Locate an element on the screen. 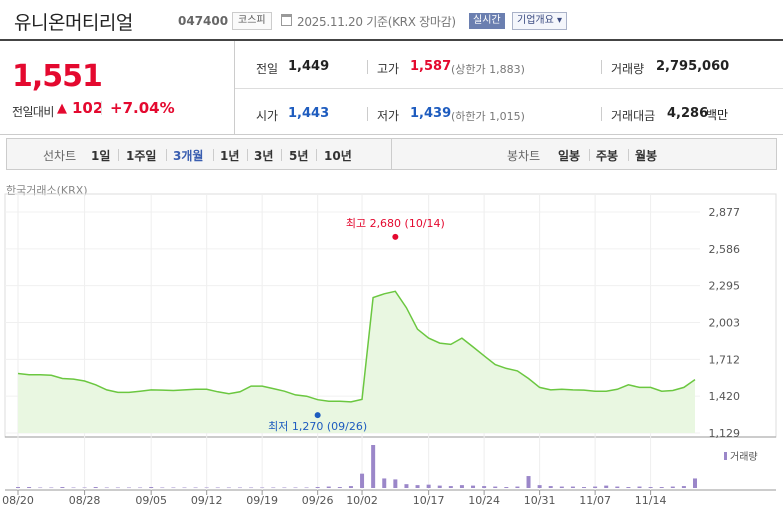  company-overview-dropdown: 기업개요 ▾ is located at coordinates (540, 21).